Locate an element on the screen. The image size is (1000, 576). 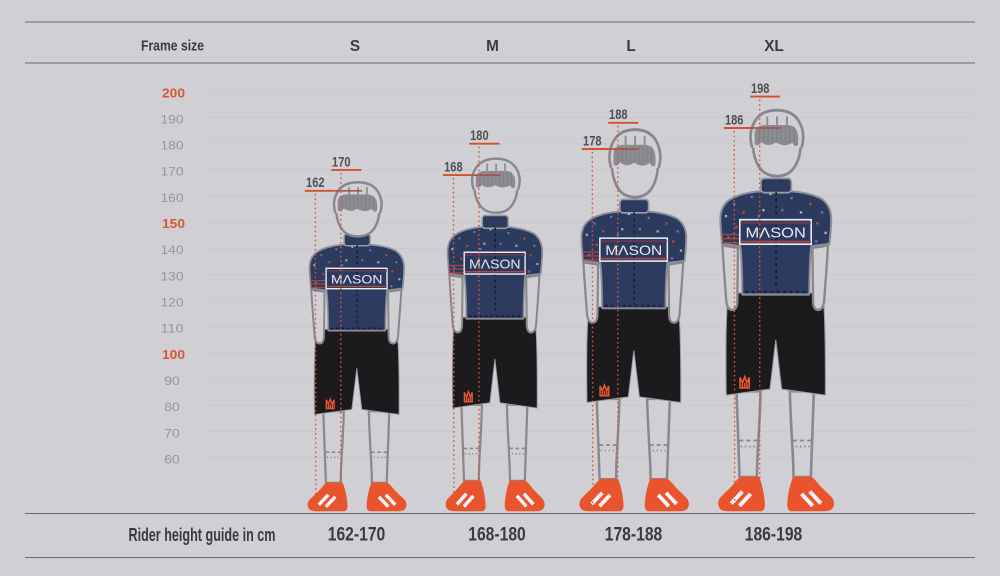
svg-text: 186 is located at coordinates (734, 119).